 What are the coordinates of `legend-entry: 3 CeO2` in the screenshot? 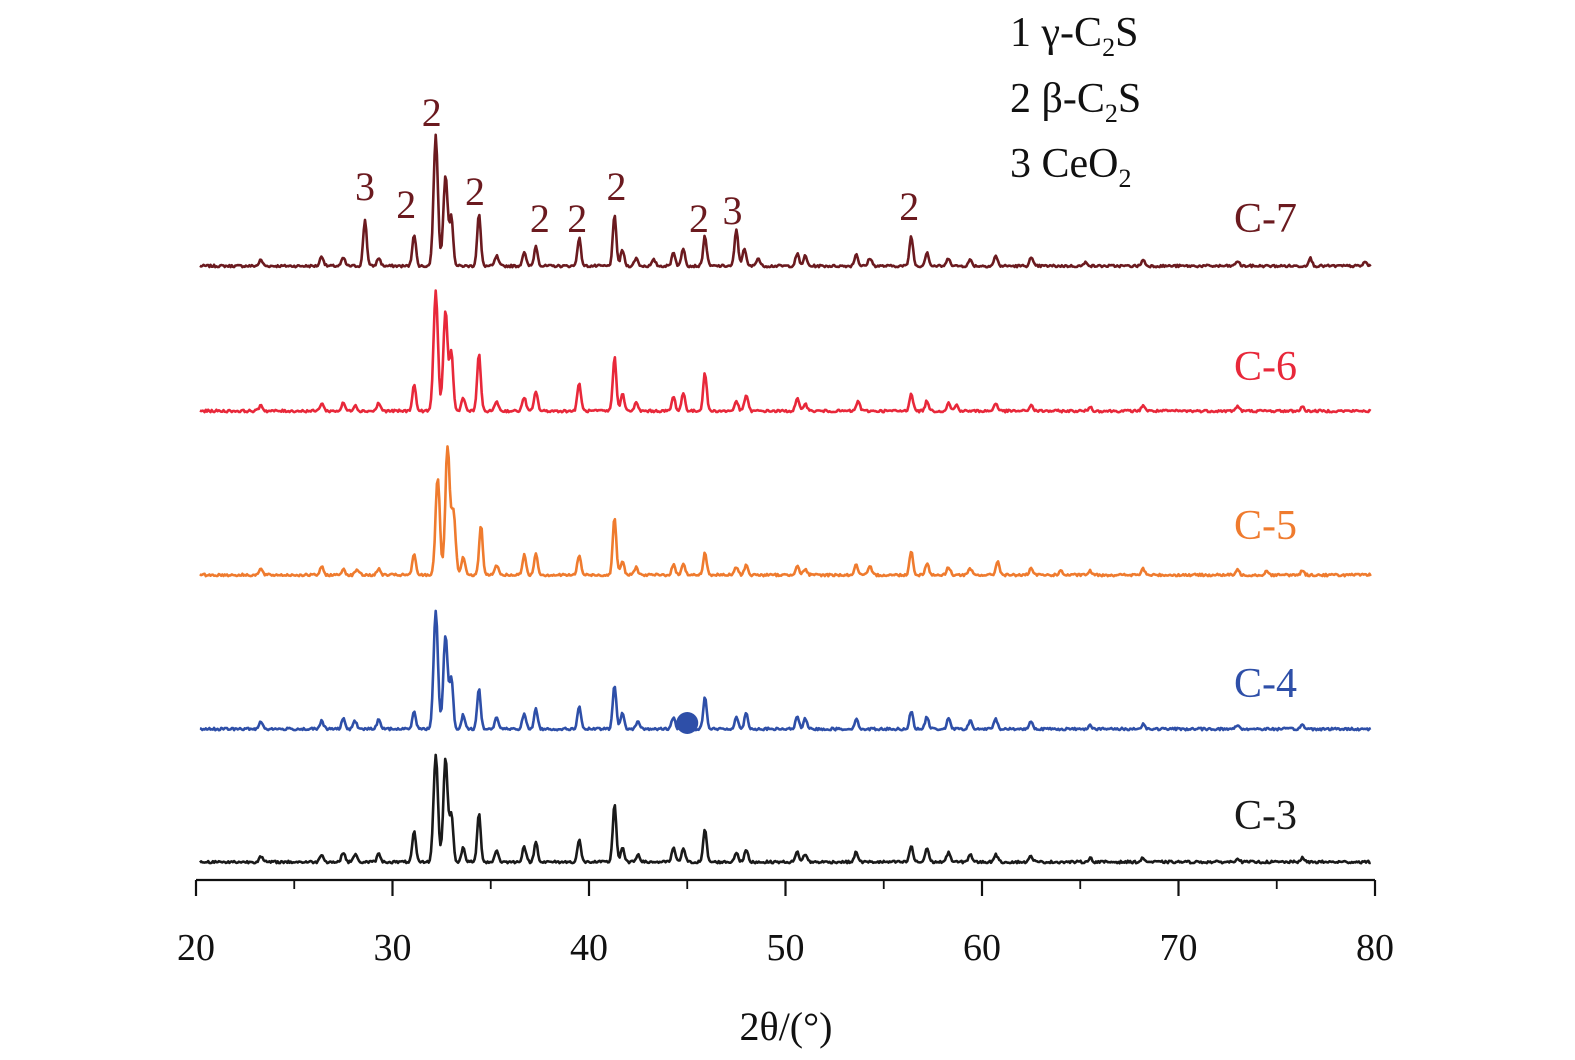 It's located at (1071, 167).